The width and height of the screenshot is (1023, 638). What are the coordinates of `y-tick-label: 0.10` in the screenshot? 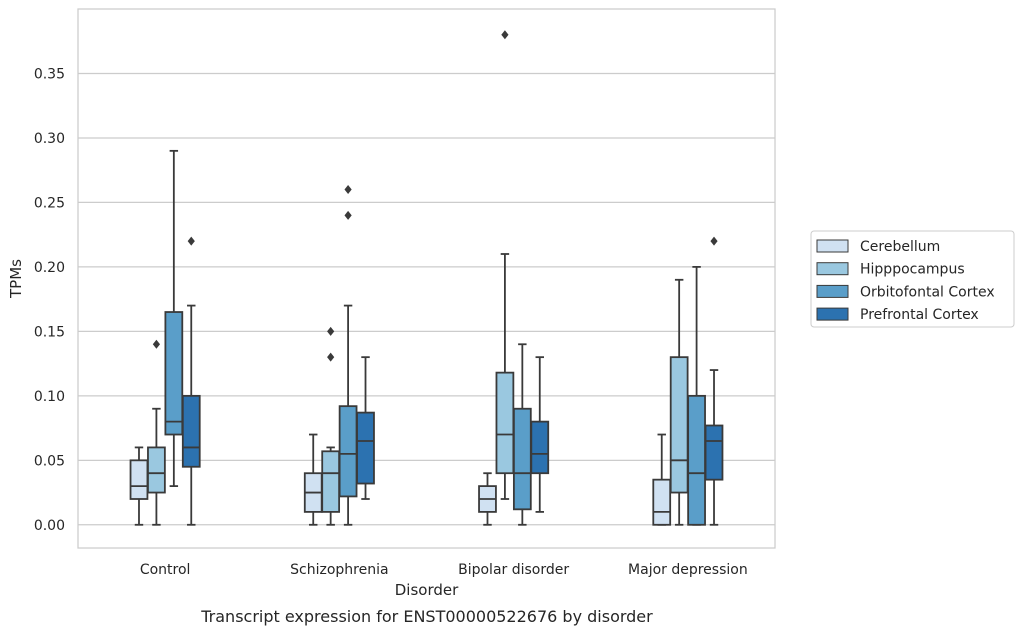 It's located at (49, 397).